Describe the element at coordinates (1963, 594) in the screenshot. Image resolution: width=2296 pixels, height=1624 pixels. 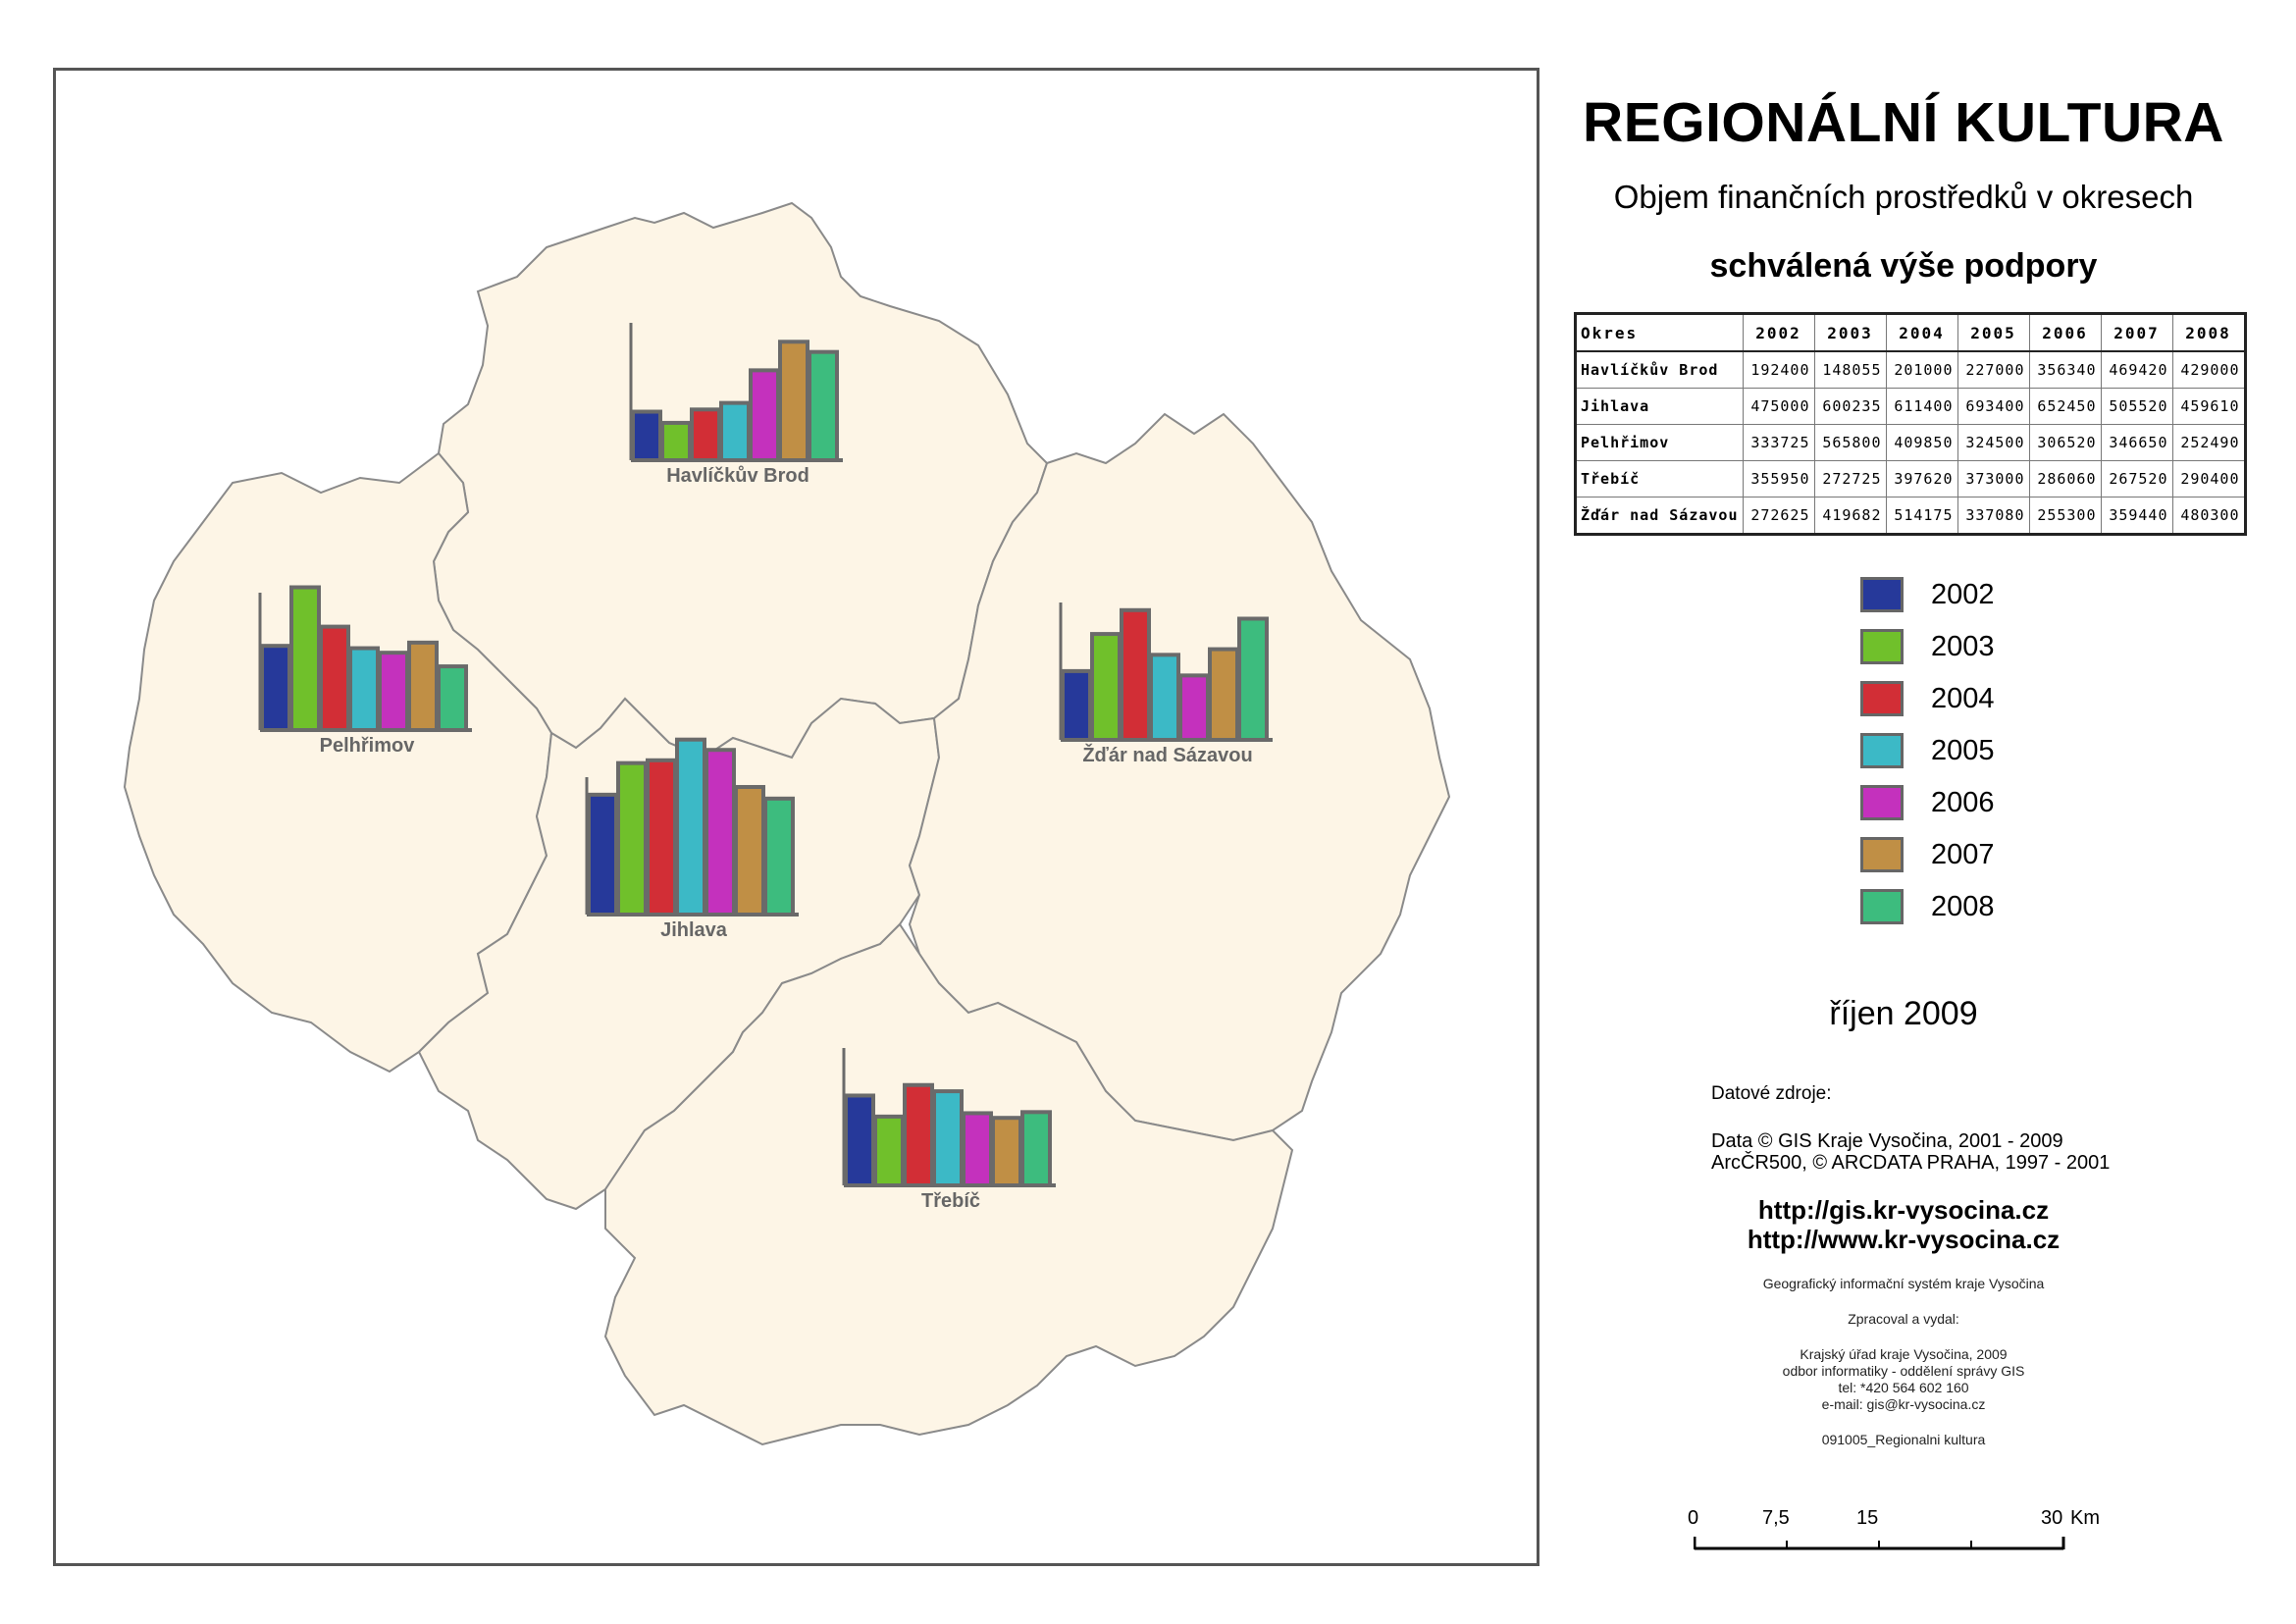
I see `legend-label: 2002` at that location.